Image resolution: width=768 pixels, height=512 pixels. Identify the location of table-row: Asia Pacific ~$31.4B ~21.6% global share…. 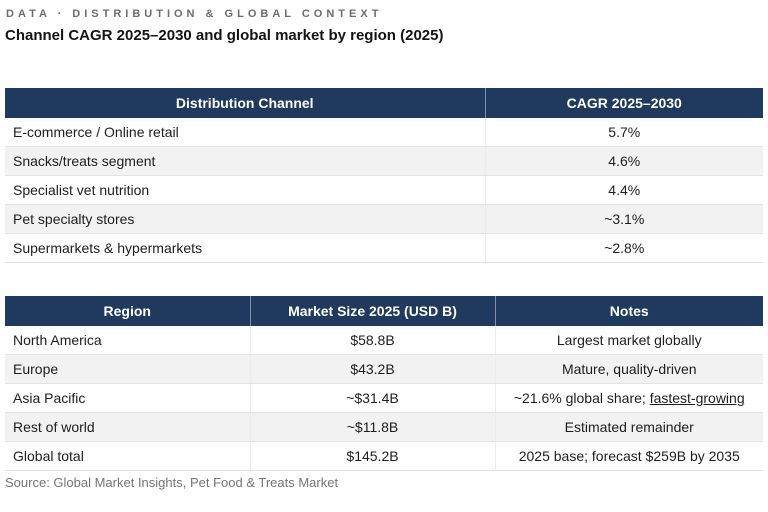
(384, 398).